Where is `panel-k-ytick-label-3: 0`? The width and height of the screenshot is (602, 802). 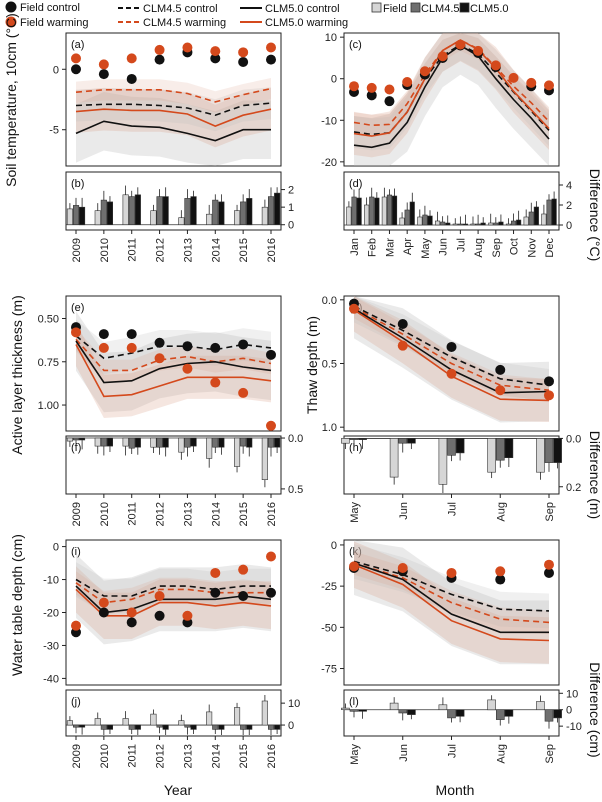 panel-k-ytick-label-3: 0 is located at coordinates (334, 546).